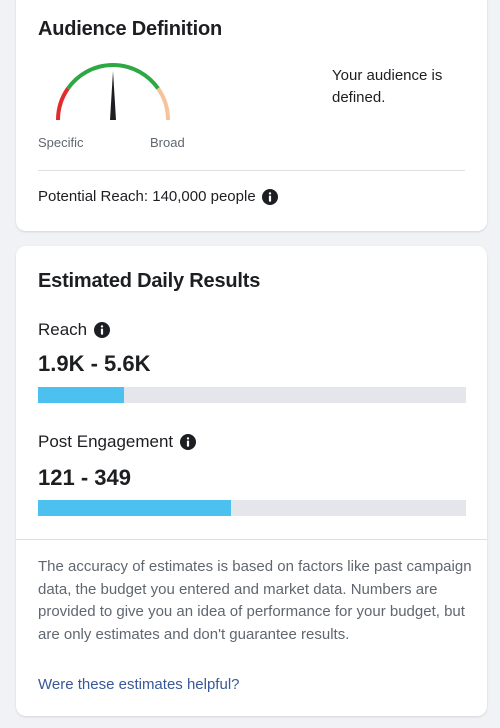 Image resolution: width=500 pixels, height=728 pixels. What do you see at coordinates (84, 477) in the screenshot?
I see `post-engagement-value: 121 - 349` at bounding box center [84, 477].